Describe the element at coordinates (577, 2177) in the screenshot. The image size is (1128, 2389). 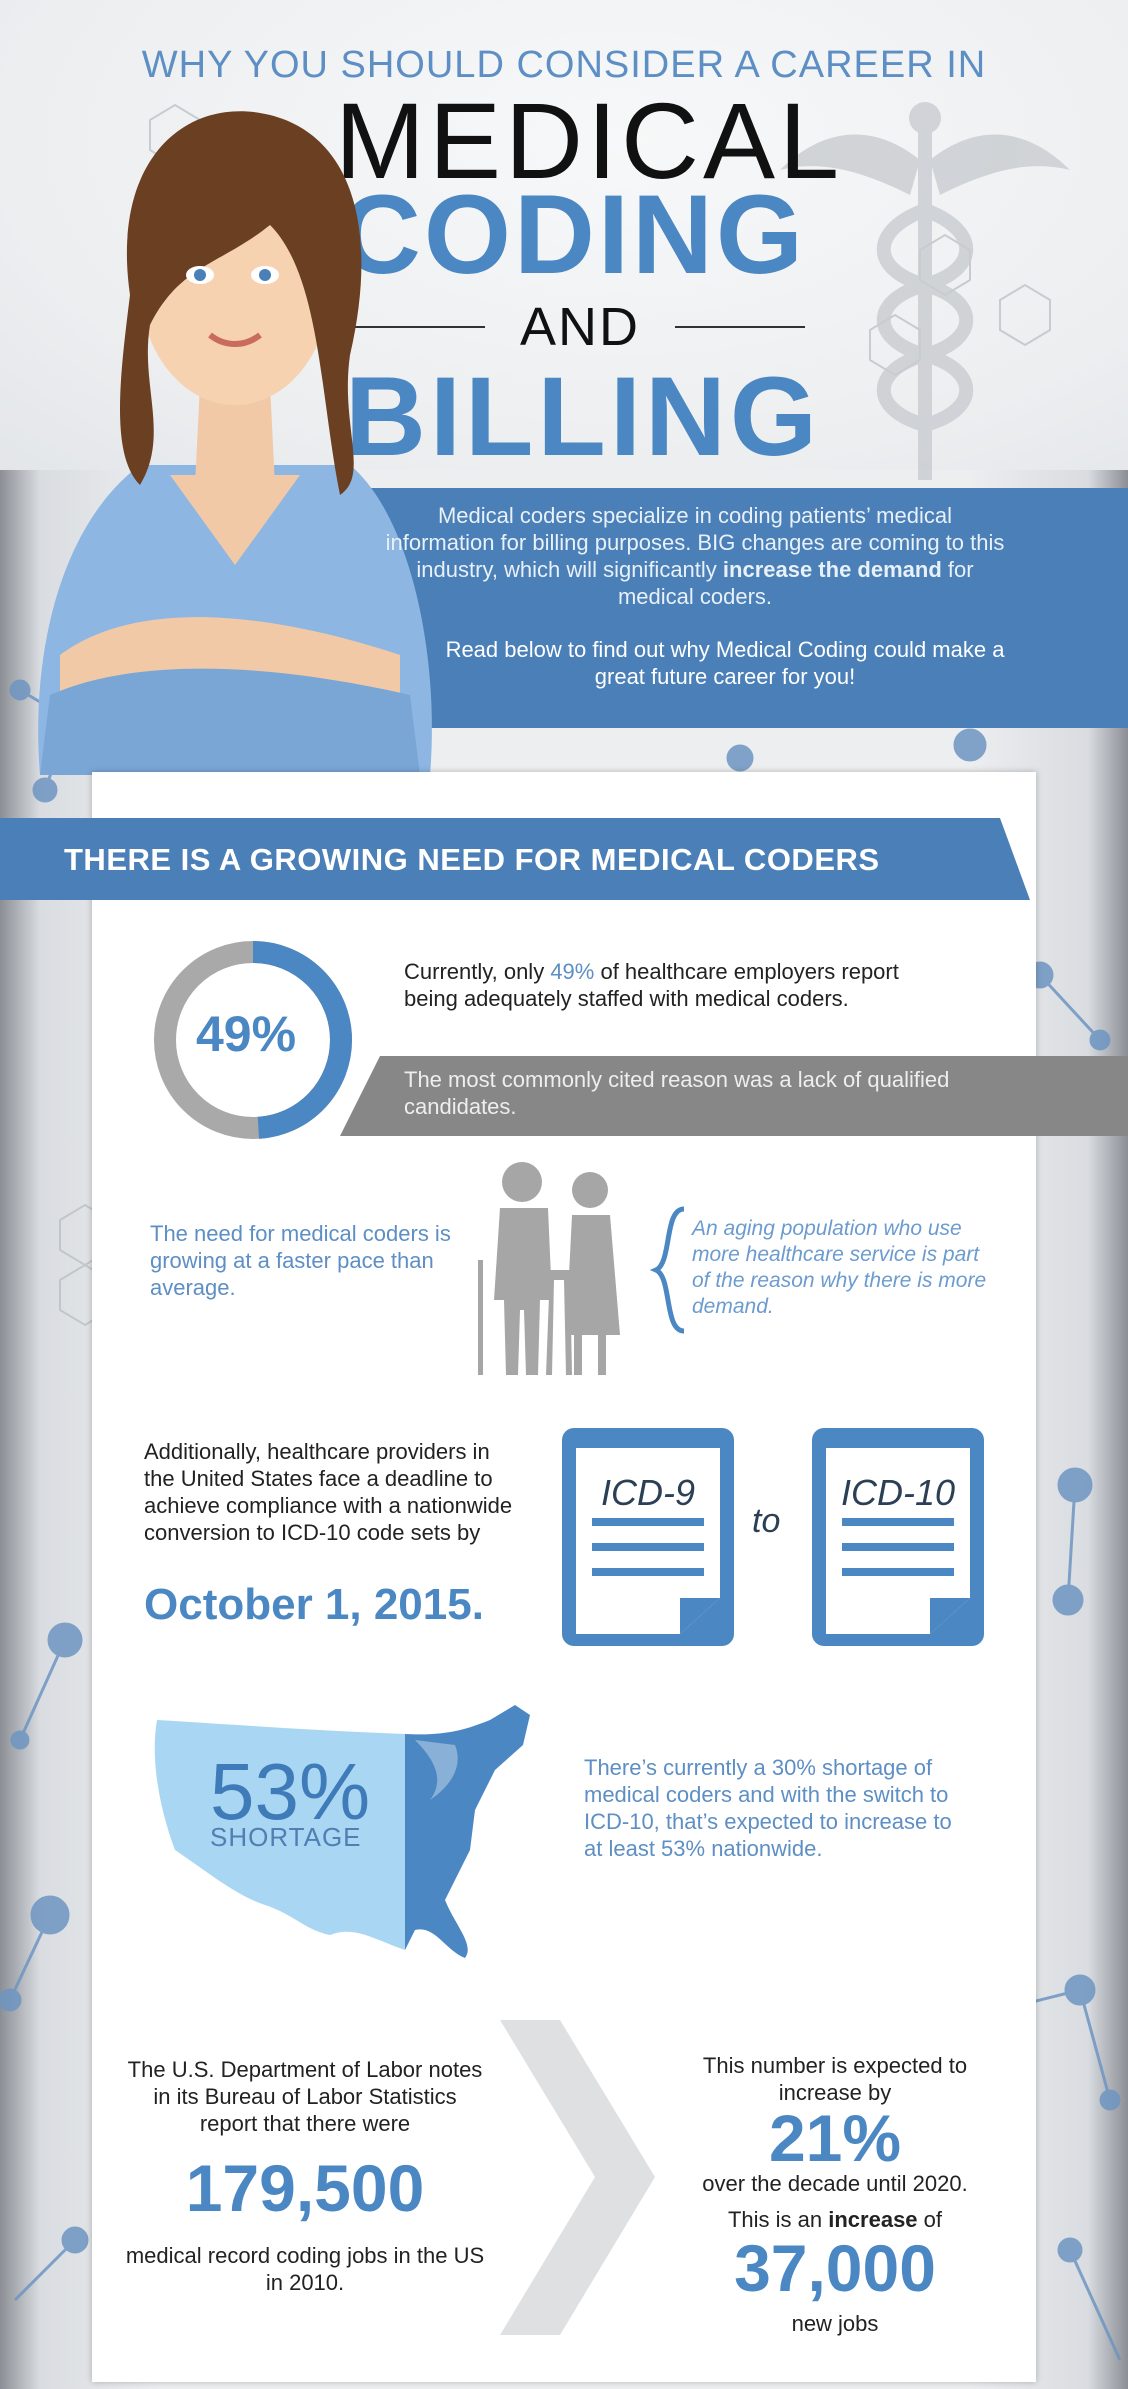
I see `chevron-right-icon` at that location.